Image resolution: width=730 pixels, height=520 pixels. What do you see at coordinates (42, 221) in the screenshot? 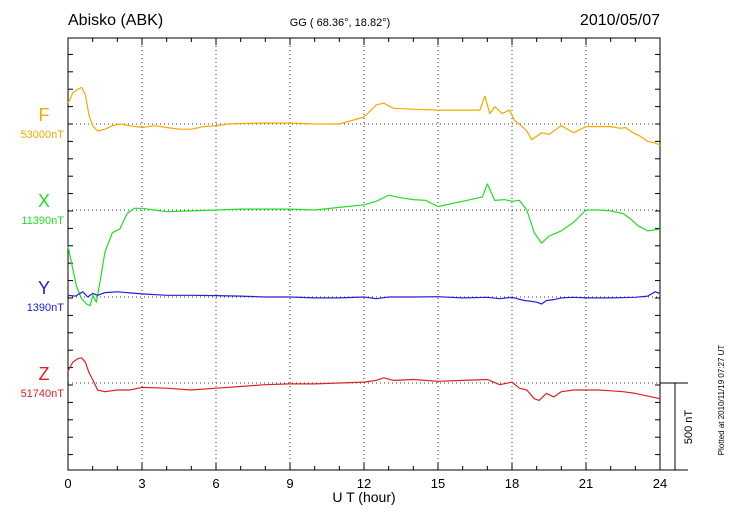
I see `series-baseline-x: 11390nT` at bounding box center [42, 221].